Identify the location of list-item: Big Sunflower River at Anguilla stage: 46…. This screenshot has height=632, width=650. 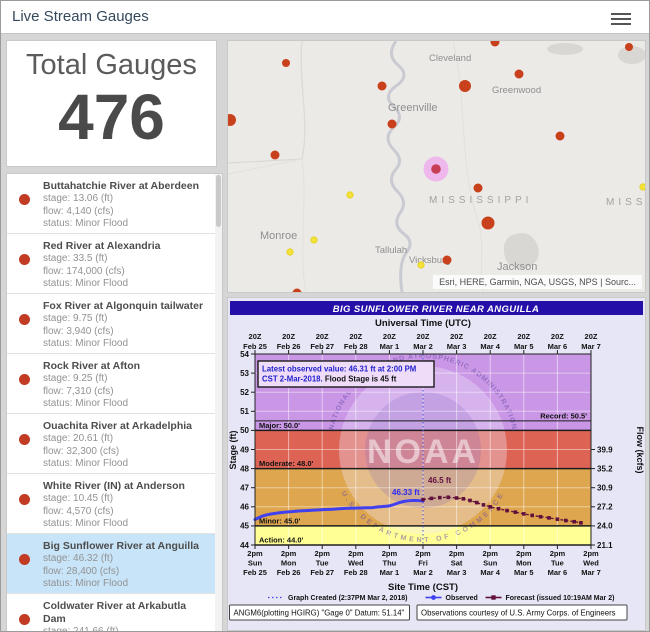
(114, 564).